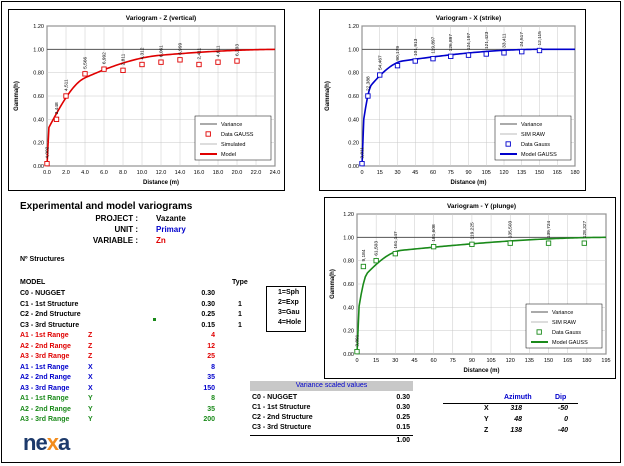  I want to click on pair-count-label: 6,992, so click(105, 58).